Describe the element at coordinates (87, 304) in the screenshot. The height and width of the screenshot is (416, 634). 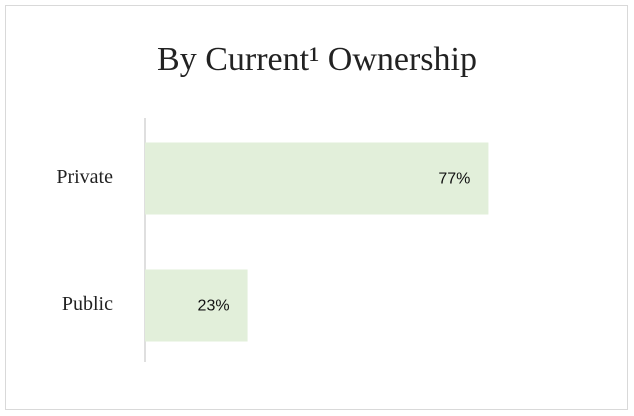
I see `y-tick-label: Public` at that location.